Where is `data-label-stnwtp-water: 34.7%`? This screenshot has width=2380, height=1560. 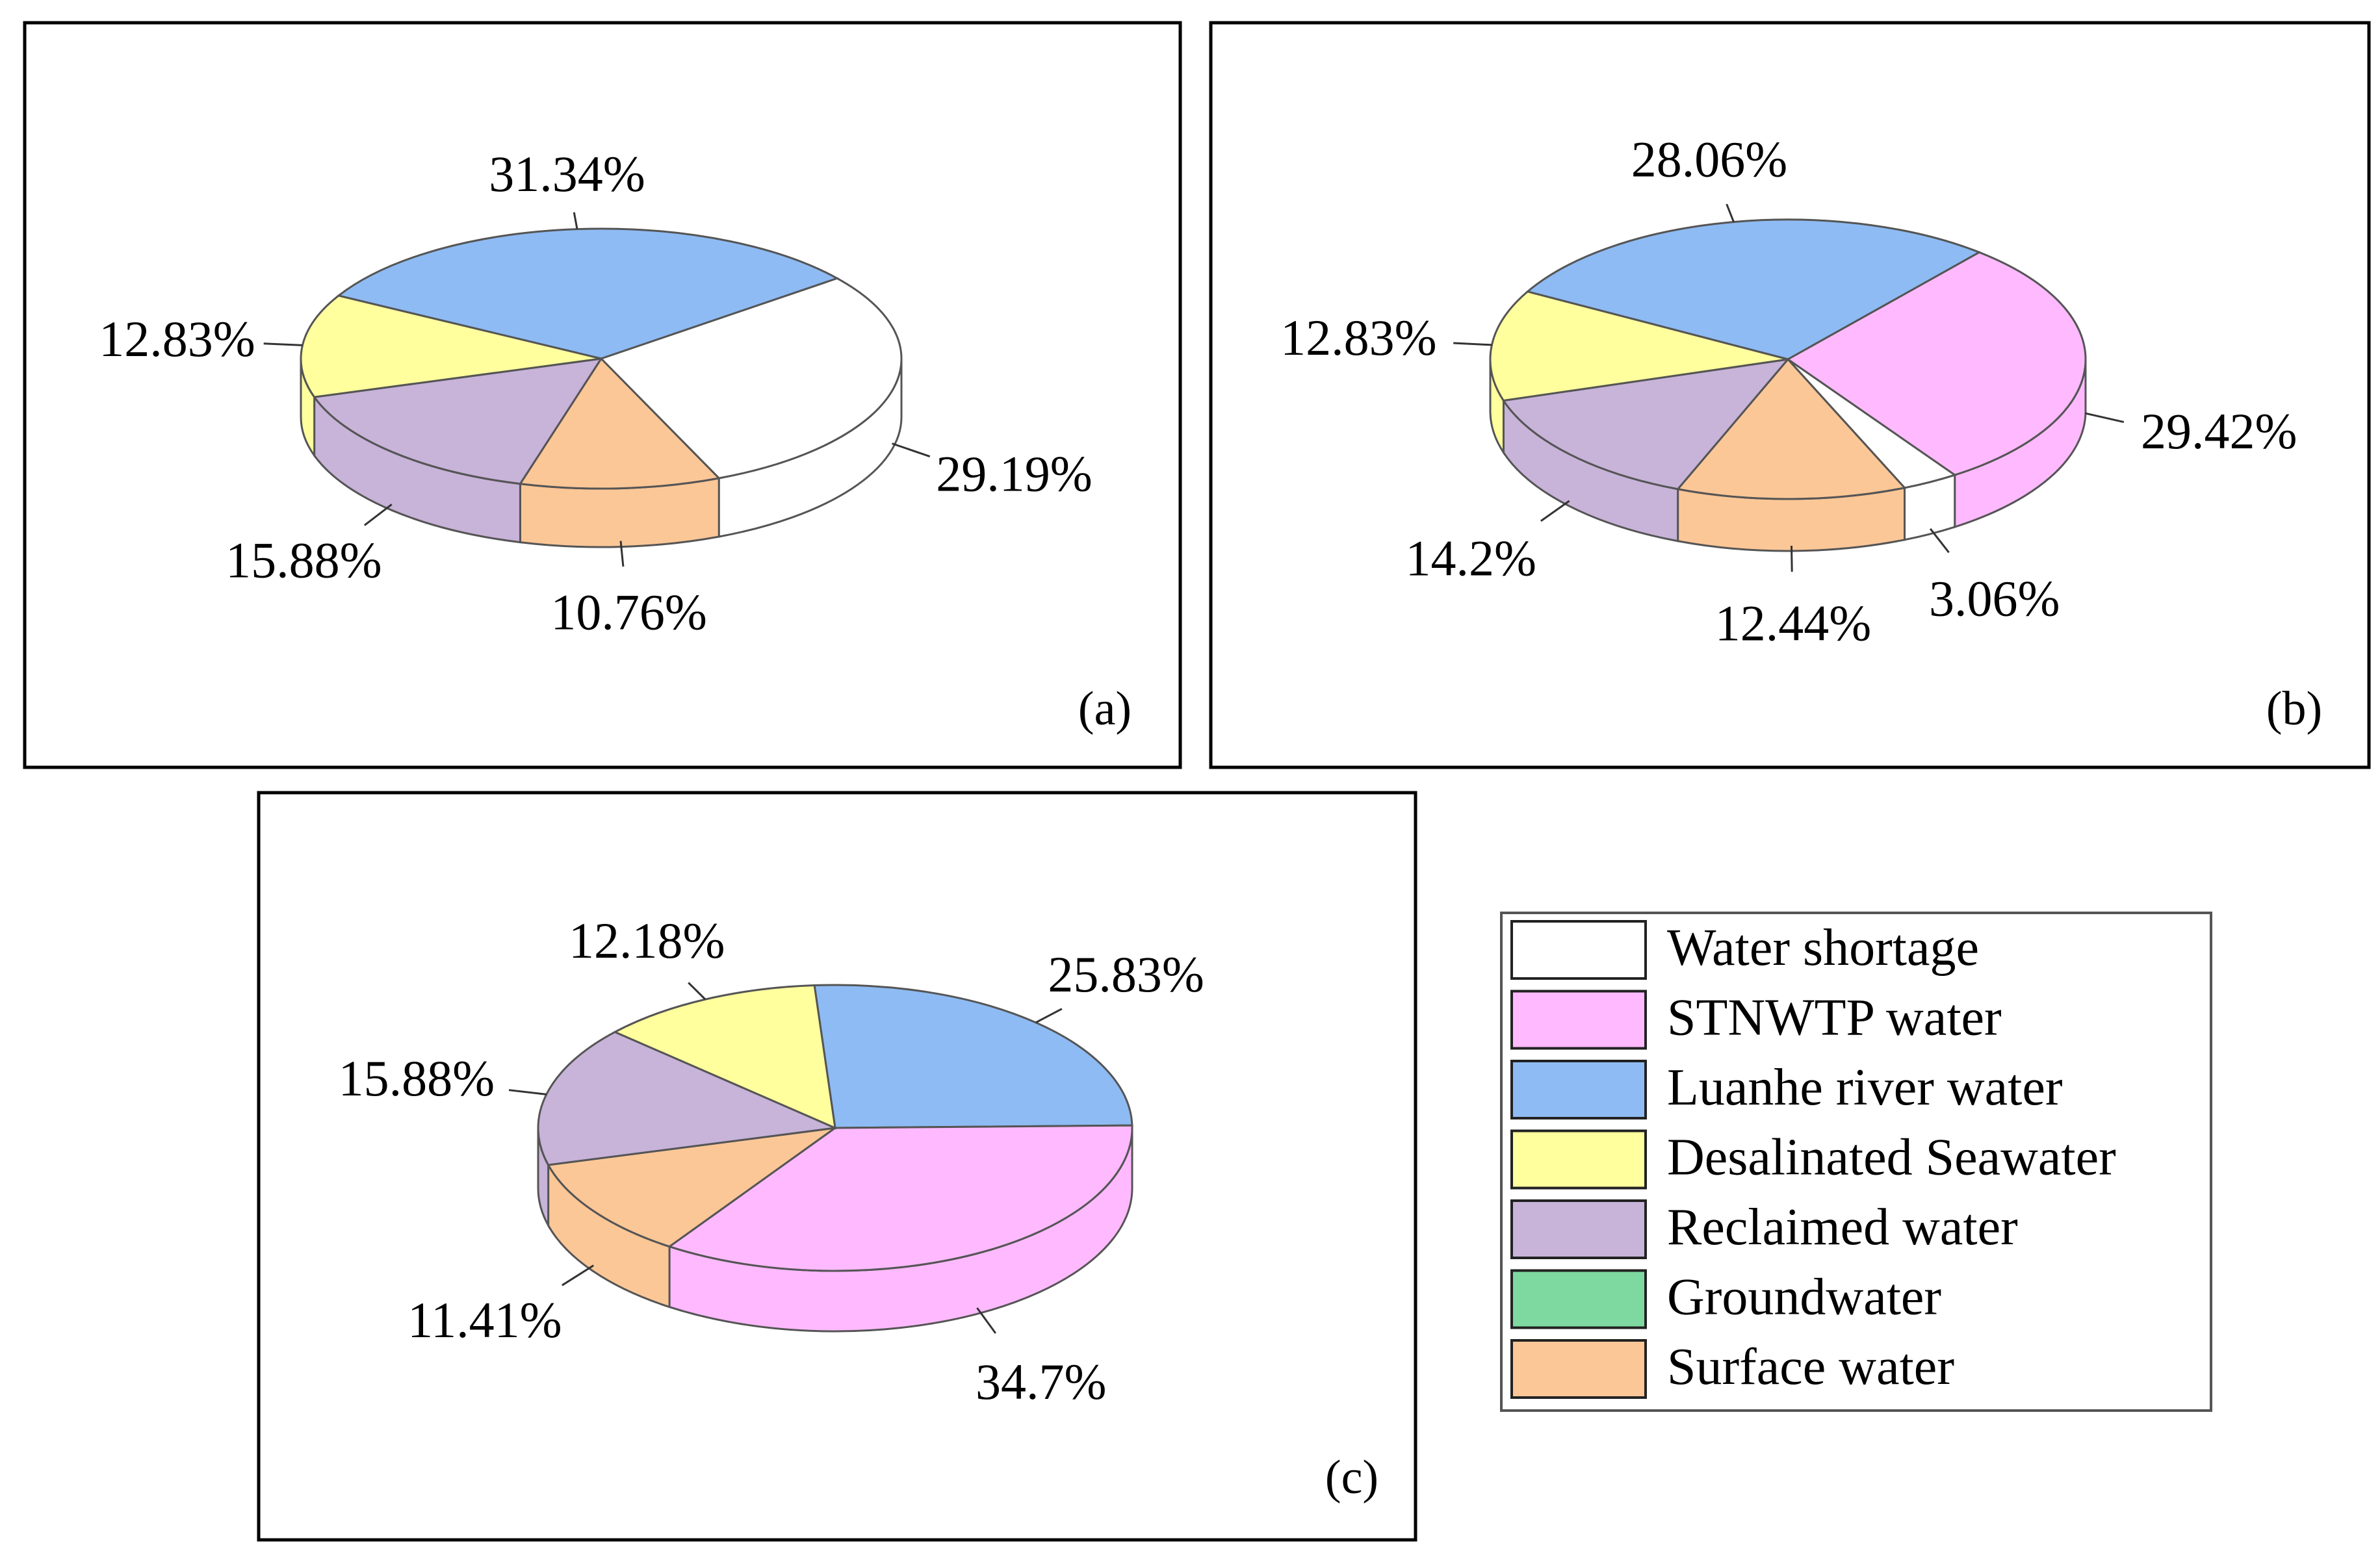 data-label-stnwtp-water: 34.7% is located at coordinates (1041, 1381).